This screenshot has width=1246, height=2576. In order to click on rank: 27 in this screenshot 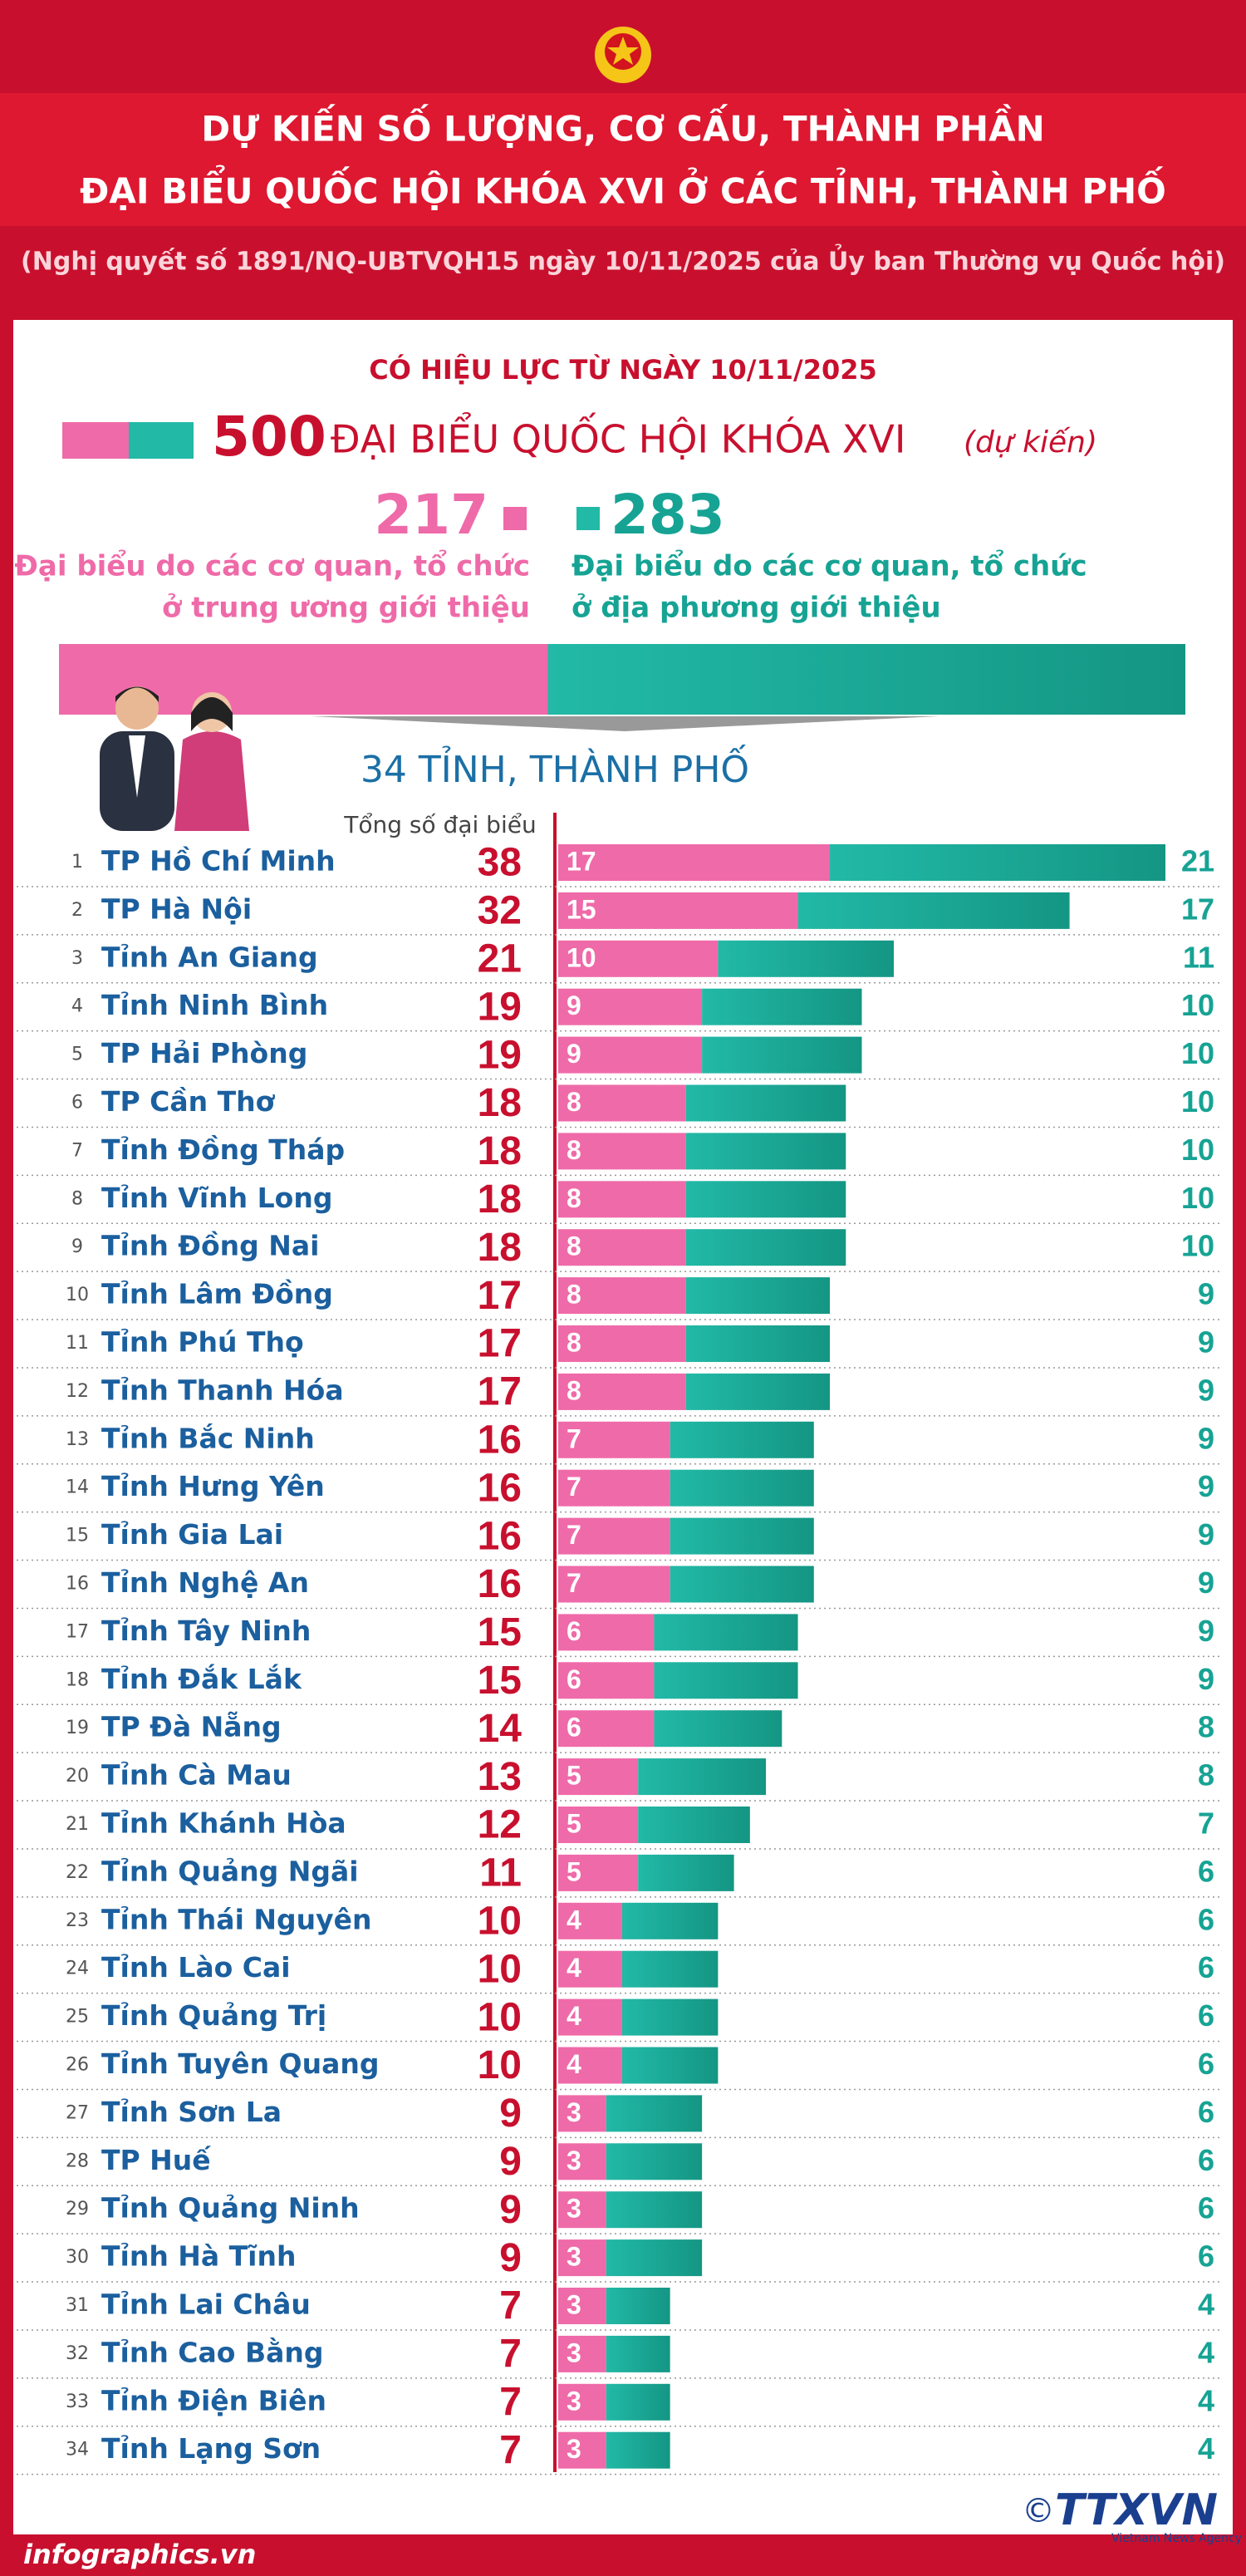, I will do `click(77, 2112)`.